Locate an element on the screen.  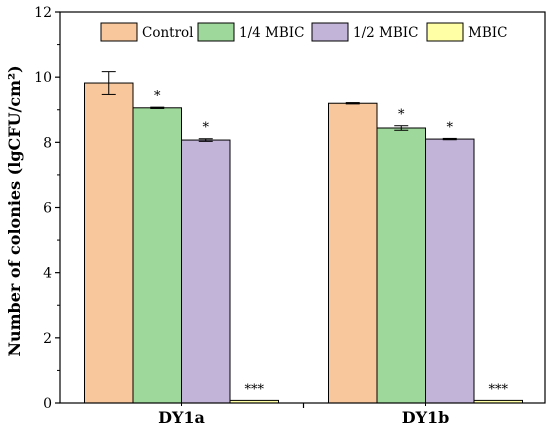
y-tick-label-0: 0 is located at coordinates (47, 404).